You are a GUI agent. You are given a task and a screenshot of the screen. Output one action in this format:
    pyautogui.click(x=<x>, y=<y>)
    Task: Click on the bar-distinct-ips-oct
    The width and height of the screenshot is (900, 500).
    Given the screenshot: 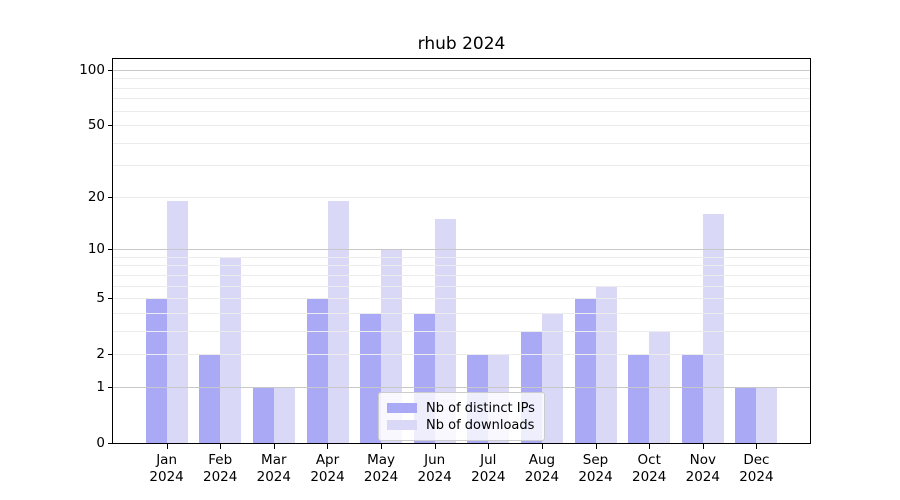 What is the action you would take?
    pyautogui.click(x=639, y=398)
    